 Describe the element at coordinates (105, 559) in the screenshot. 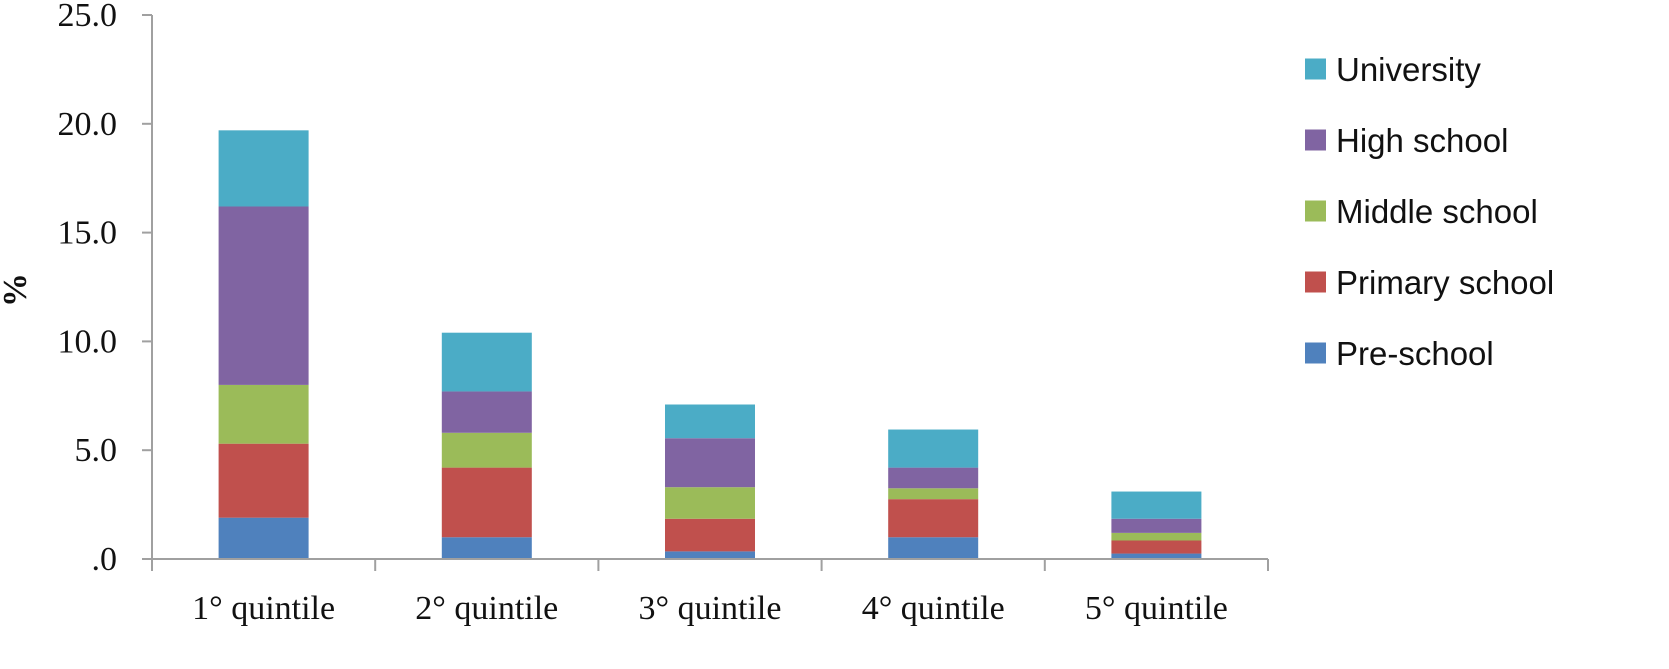

I see `y-tick-label: .0` at that location.